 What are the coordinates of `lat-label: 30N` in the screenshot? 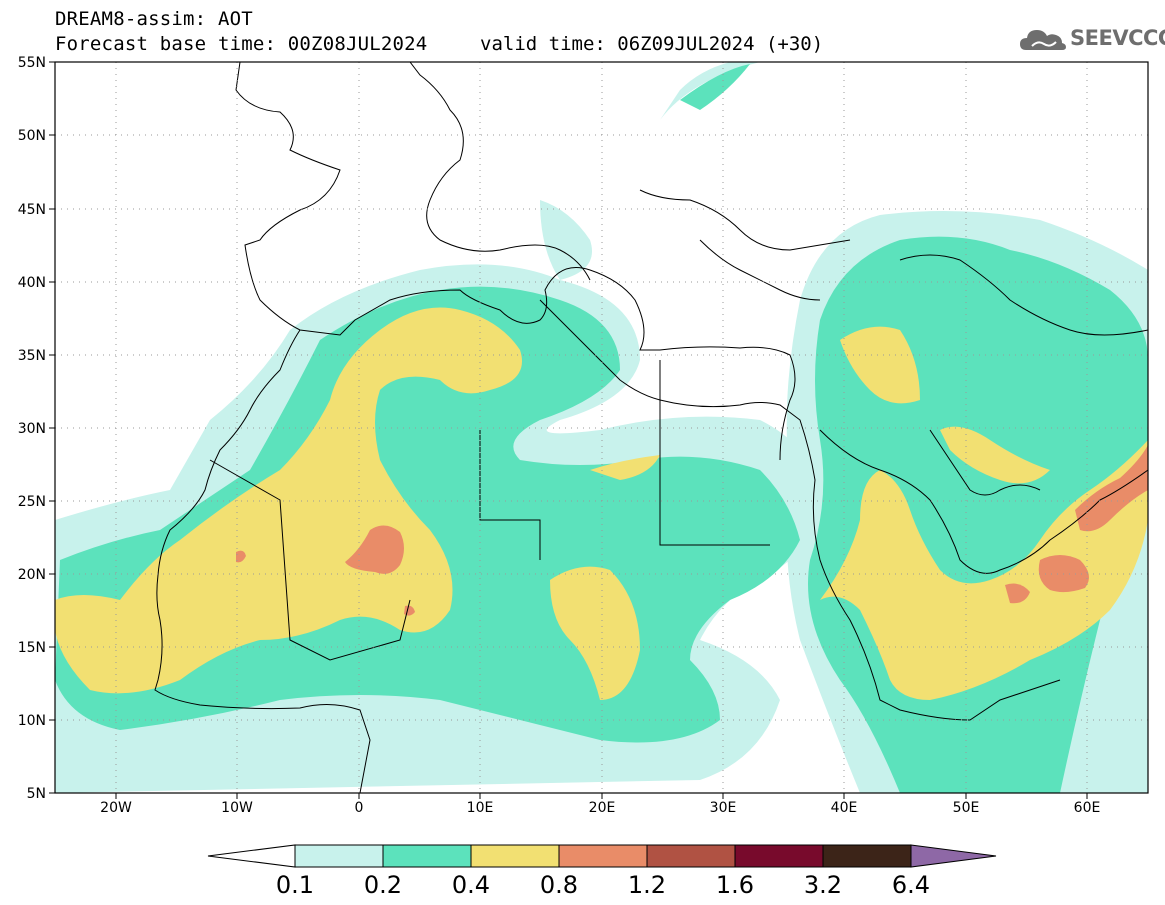 It's located at (32, 429).